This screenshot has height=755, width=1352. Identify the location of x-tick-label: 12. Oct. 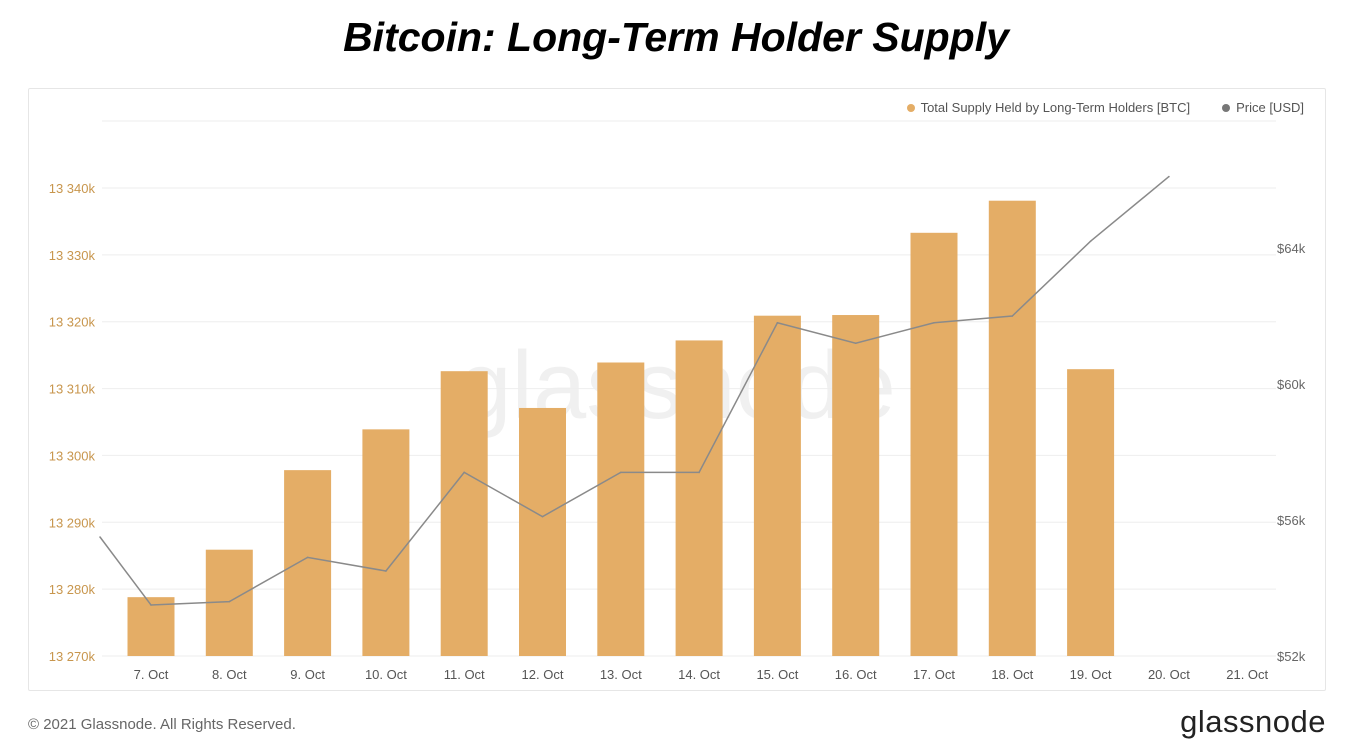
(543, 674).